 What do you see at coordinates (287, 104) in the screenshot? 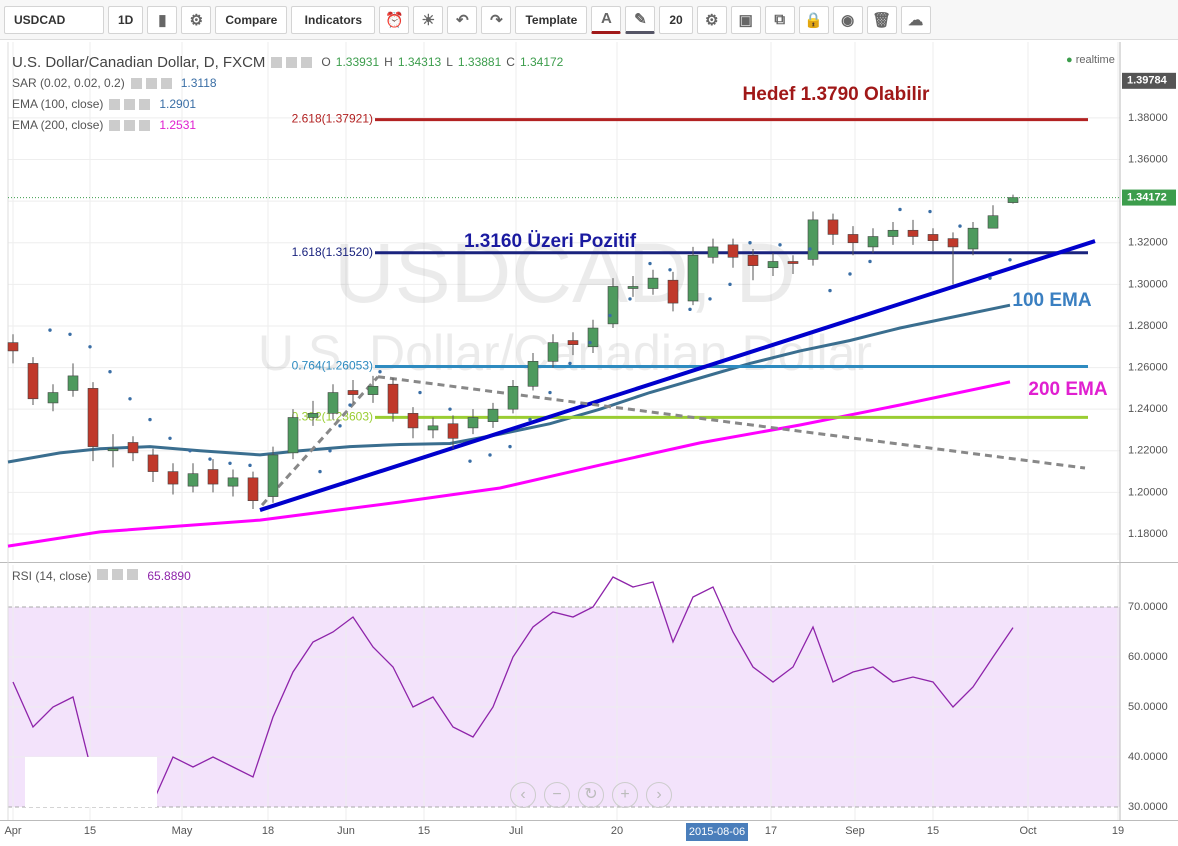
I see `indicator-row: EMA (100, close) 1.2901` at bounding box center [287, 104].